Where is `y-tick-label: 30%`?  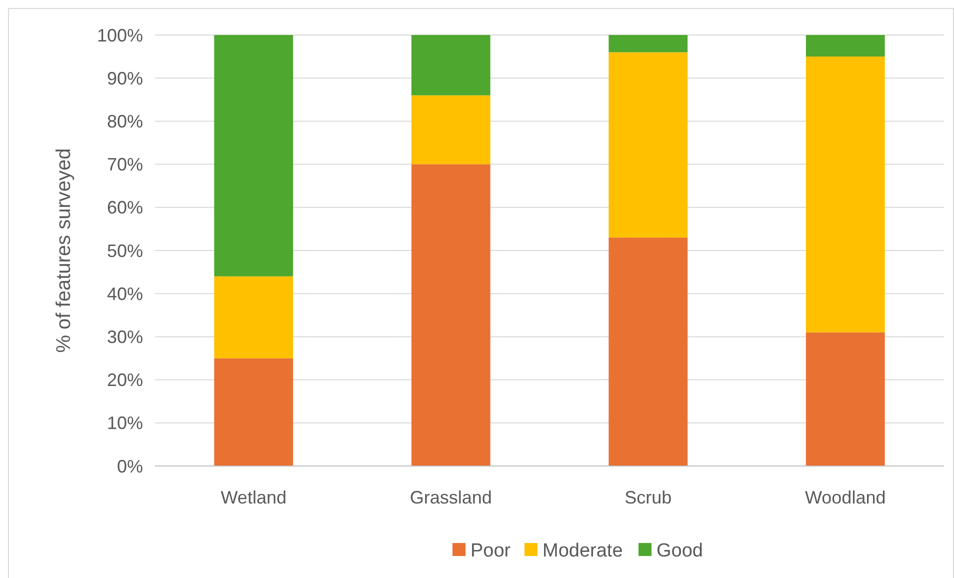
y-tick-label: 30% is located at coordinates (124, 337).